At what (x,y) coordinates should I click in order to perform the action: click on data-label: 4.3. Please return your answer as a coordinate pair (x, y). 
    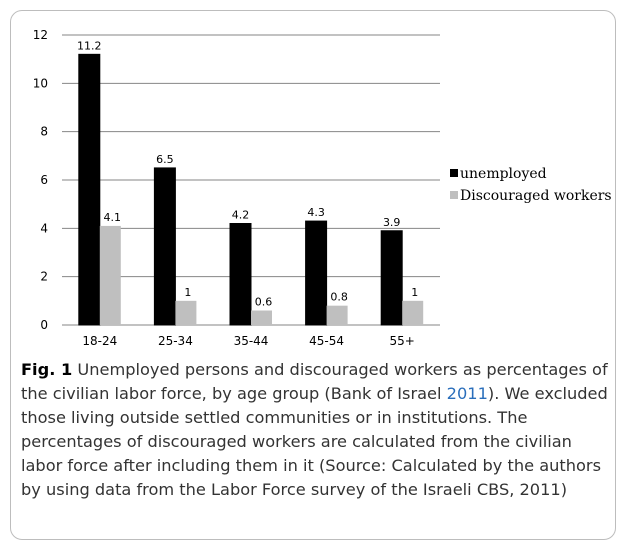
    Looking at the image, I should click on (316, 212).